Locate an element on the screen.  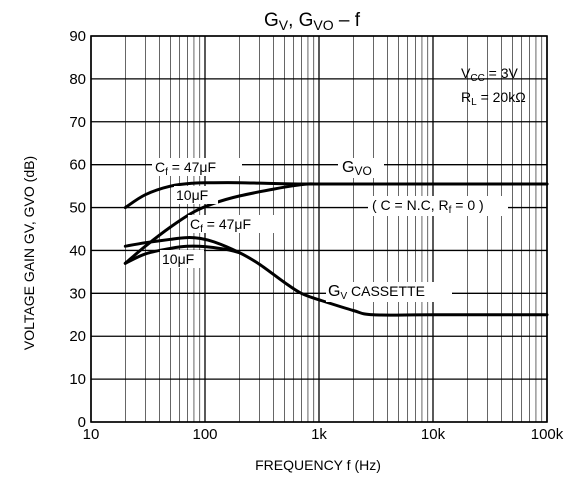
x-tick-label: 1k is located at coordinates (319, 434).